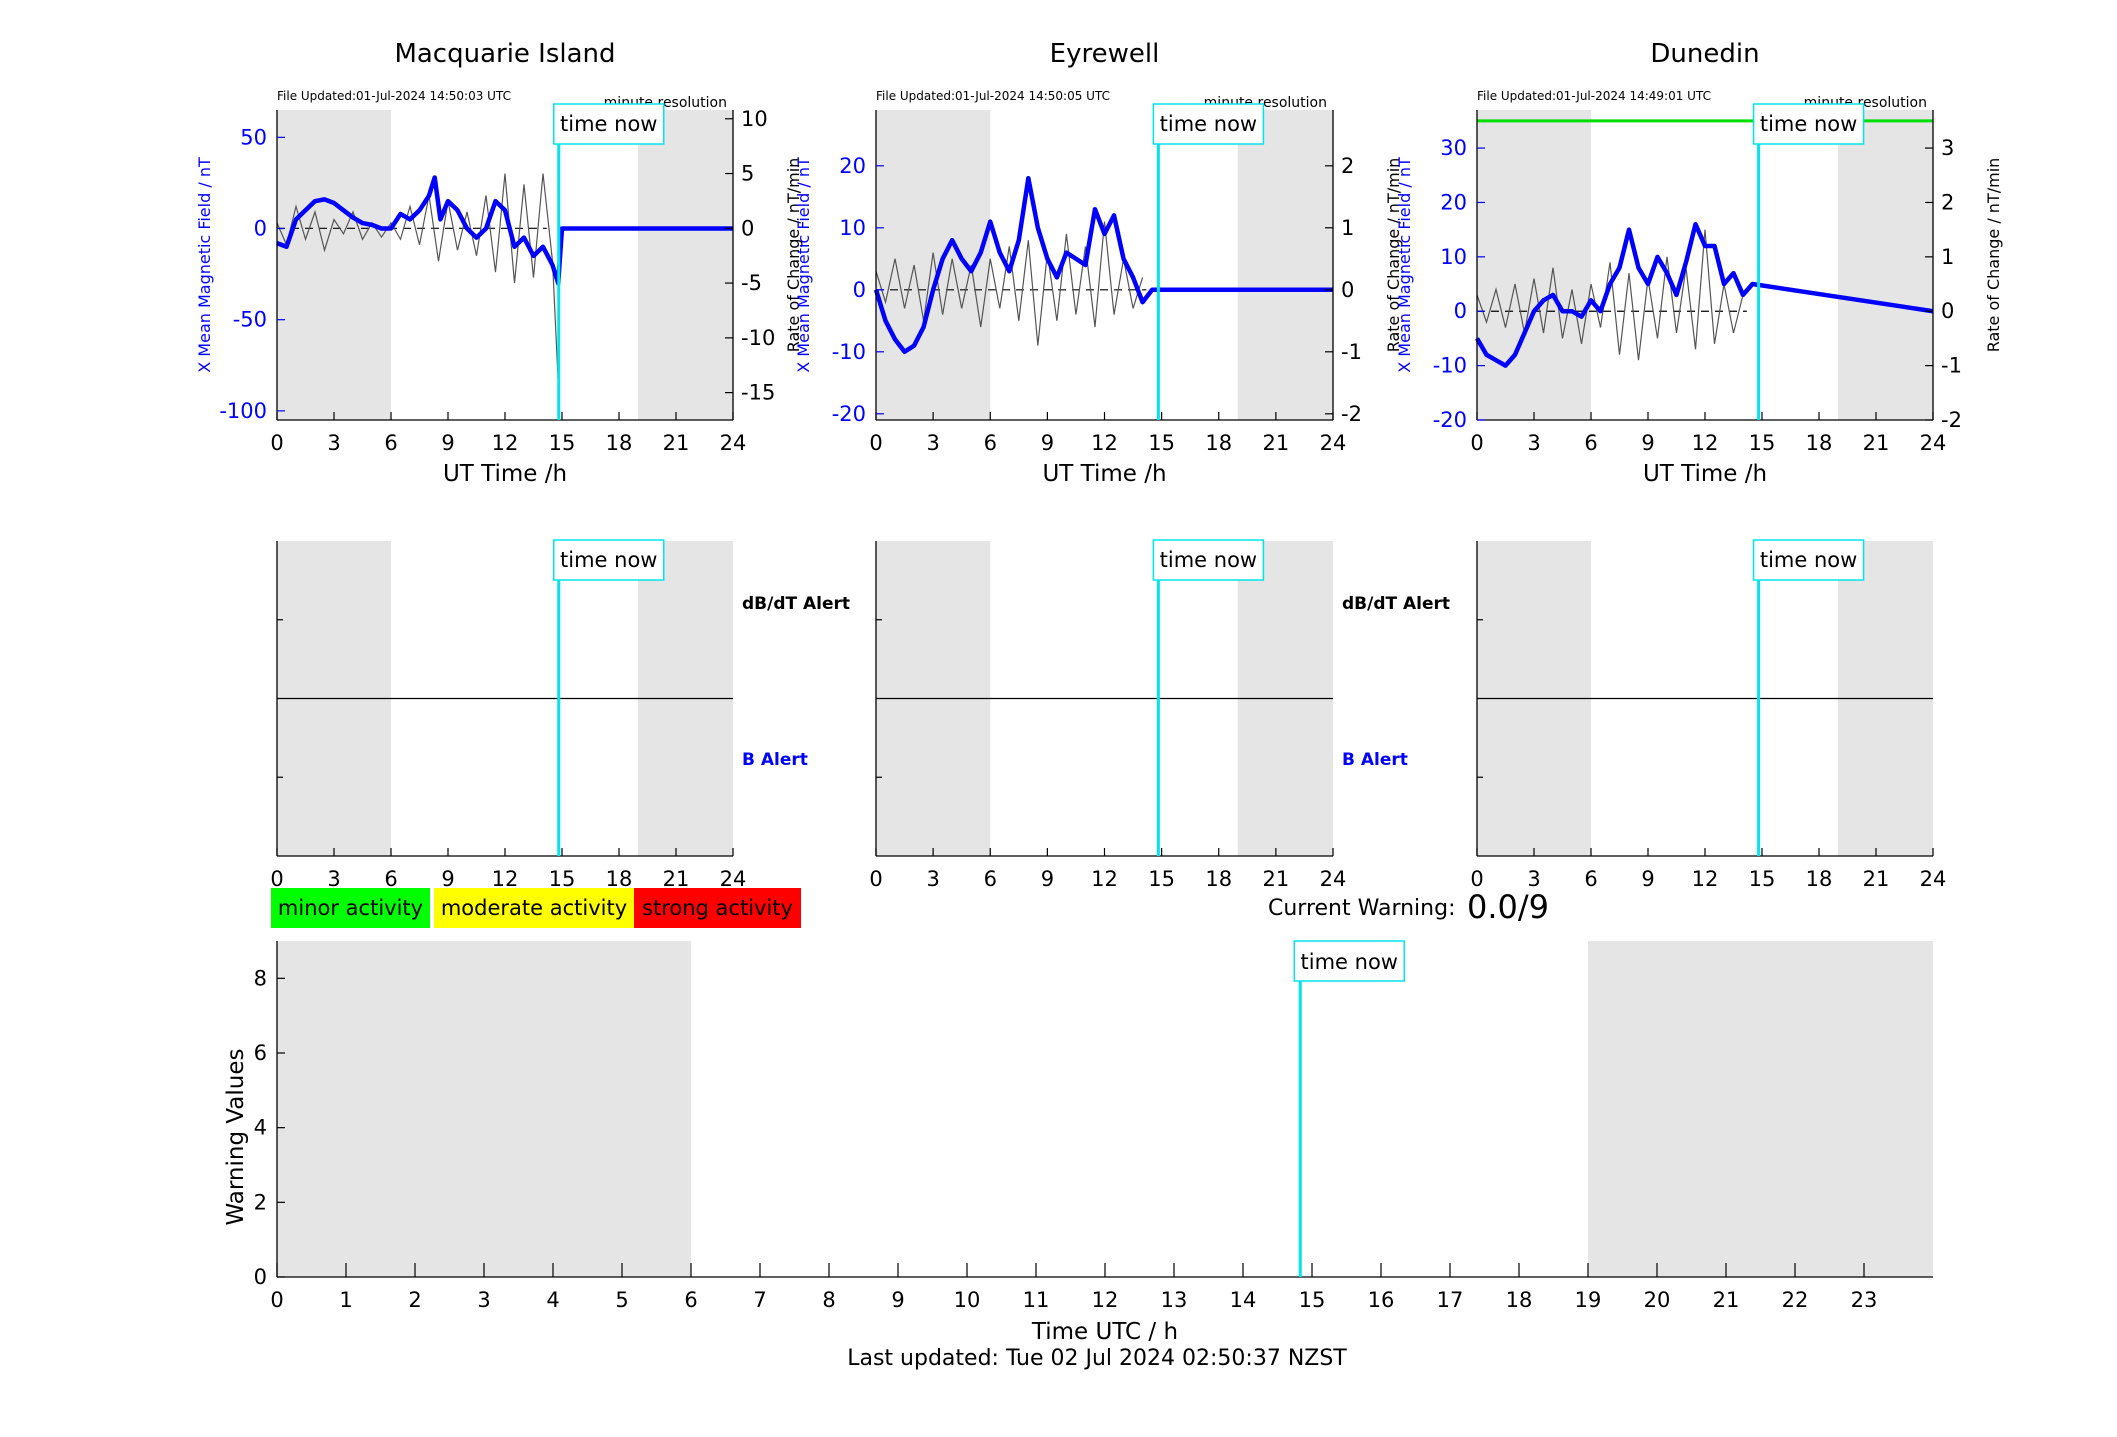  Describe the element at coordinates (1453, 148) in the screenshot. I see `left-y-tick-label: 30` at that location.